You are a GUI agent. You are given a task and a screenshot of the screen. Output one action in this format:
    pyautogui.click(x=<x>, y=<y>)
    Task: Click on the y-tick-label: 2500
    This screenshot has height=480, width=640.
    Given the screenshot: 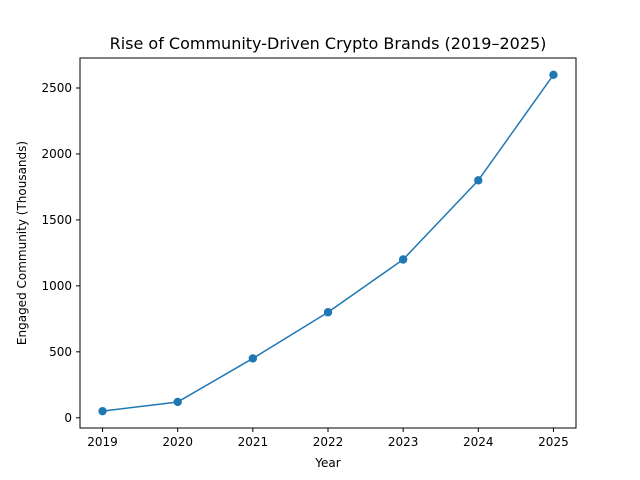 What is the action you would take?
    pyautogui.click(x=56, y=88)
    